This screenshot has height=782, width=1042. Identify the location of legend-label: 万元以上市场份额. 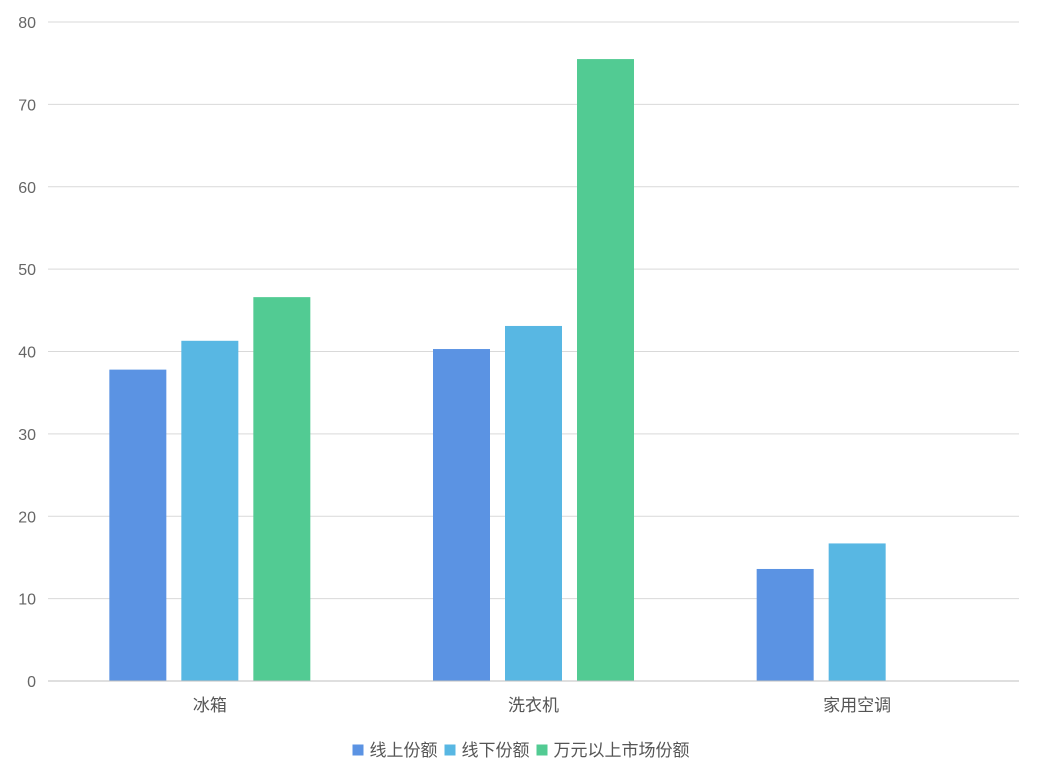
(622, 751).